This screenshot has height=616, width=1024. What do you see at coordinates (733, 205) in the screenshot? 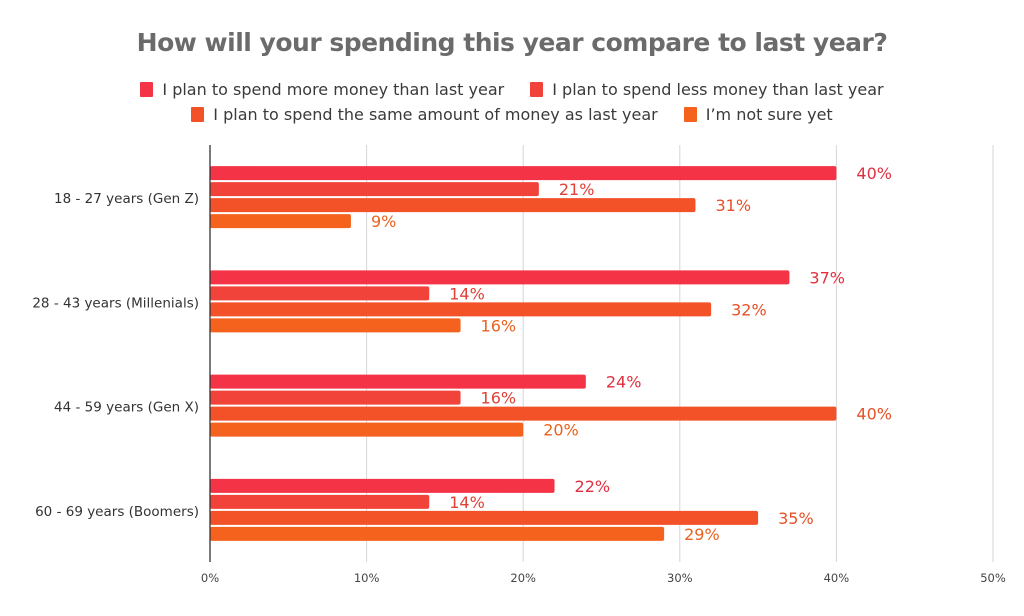
I see `data-label: 31%` at bounding box center [733, 205].